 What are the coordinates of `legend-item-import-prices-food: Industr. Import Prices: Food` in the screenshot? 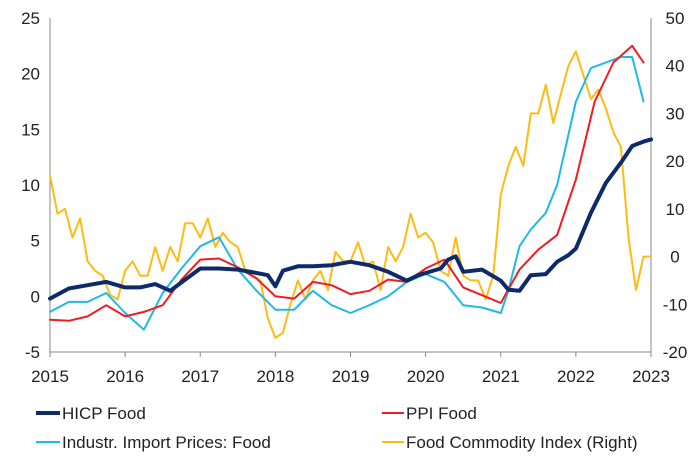 It's located at (153, 442).